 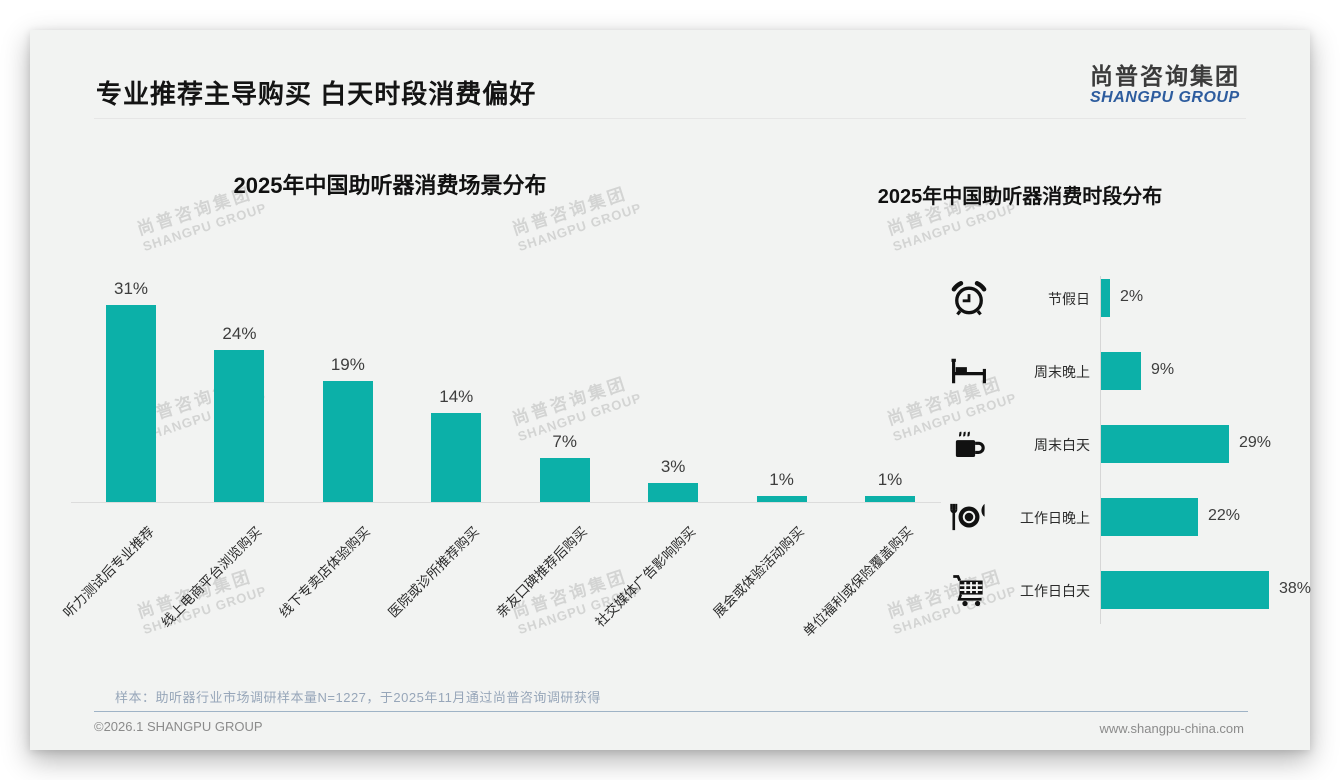 What do you see at coordinates (325, 572) in the screenshot?
I see `scene-axis-label: 线下专卖店体验购买` at bounding box center [325, 572].